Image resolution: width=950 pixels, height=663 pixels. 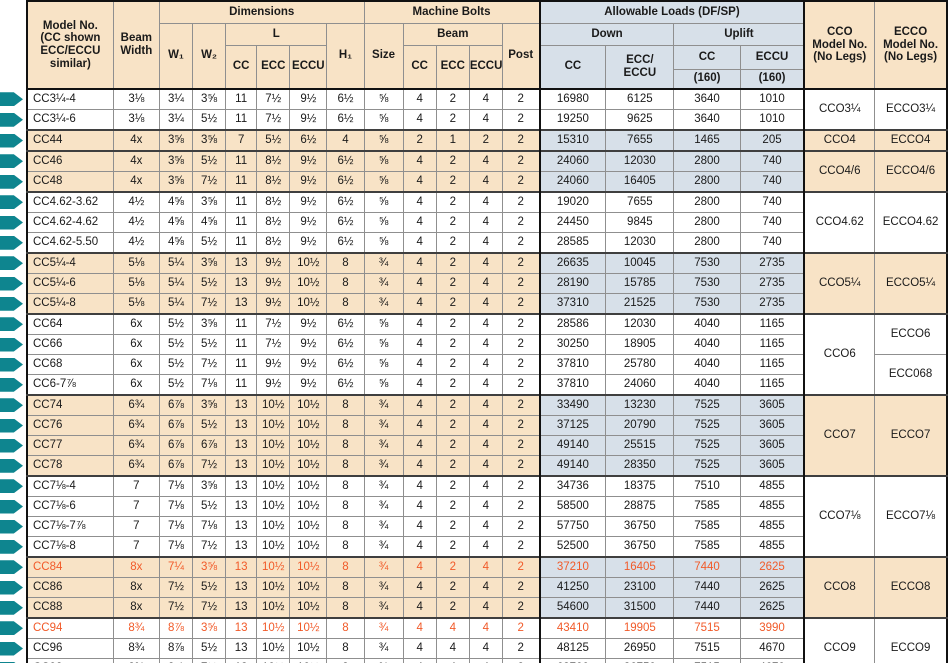 What do you see at coordinates (136, 364) in the screenshot?
I see `cell-beam-width: 6x` at bounding box center [136, 364].